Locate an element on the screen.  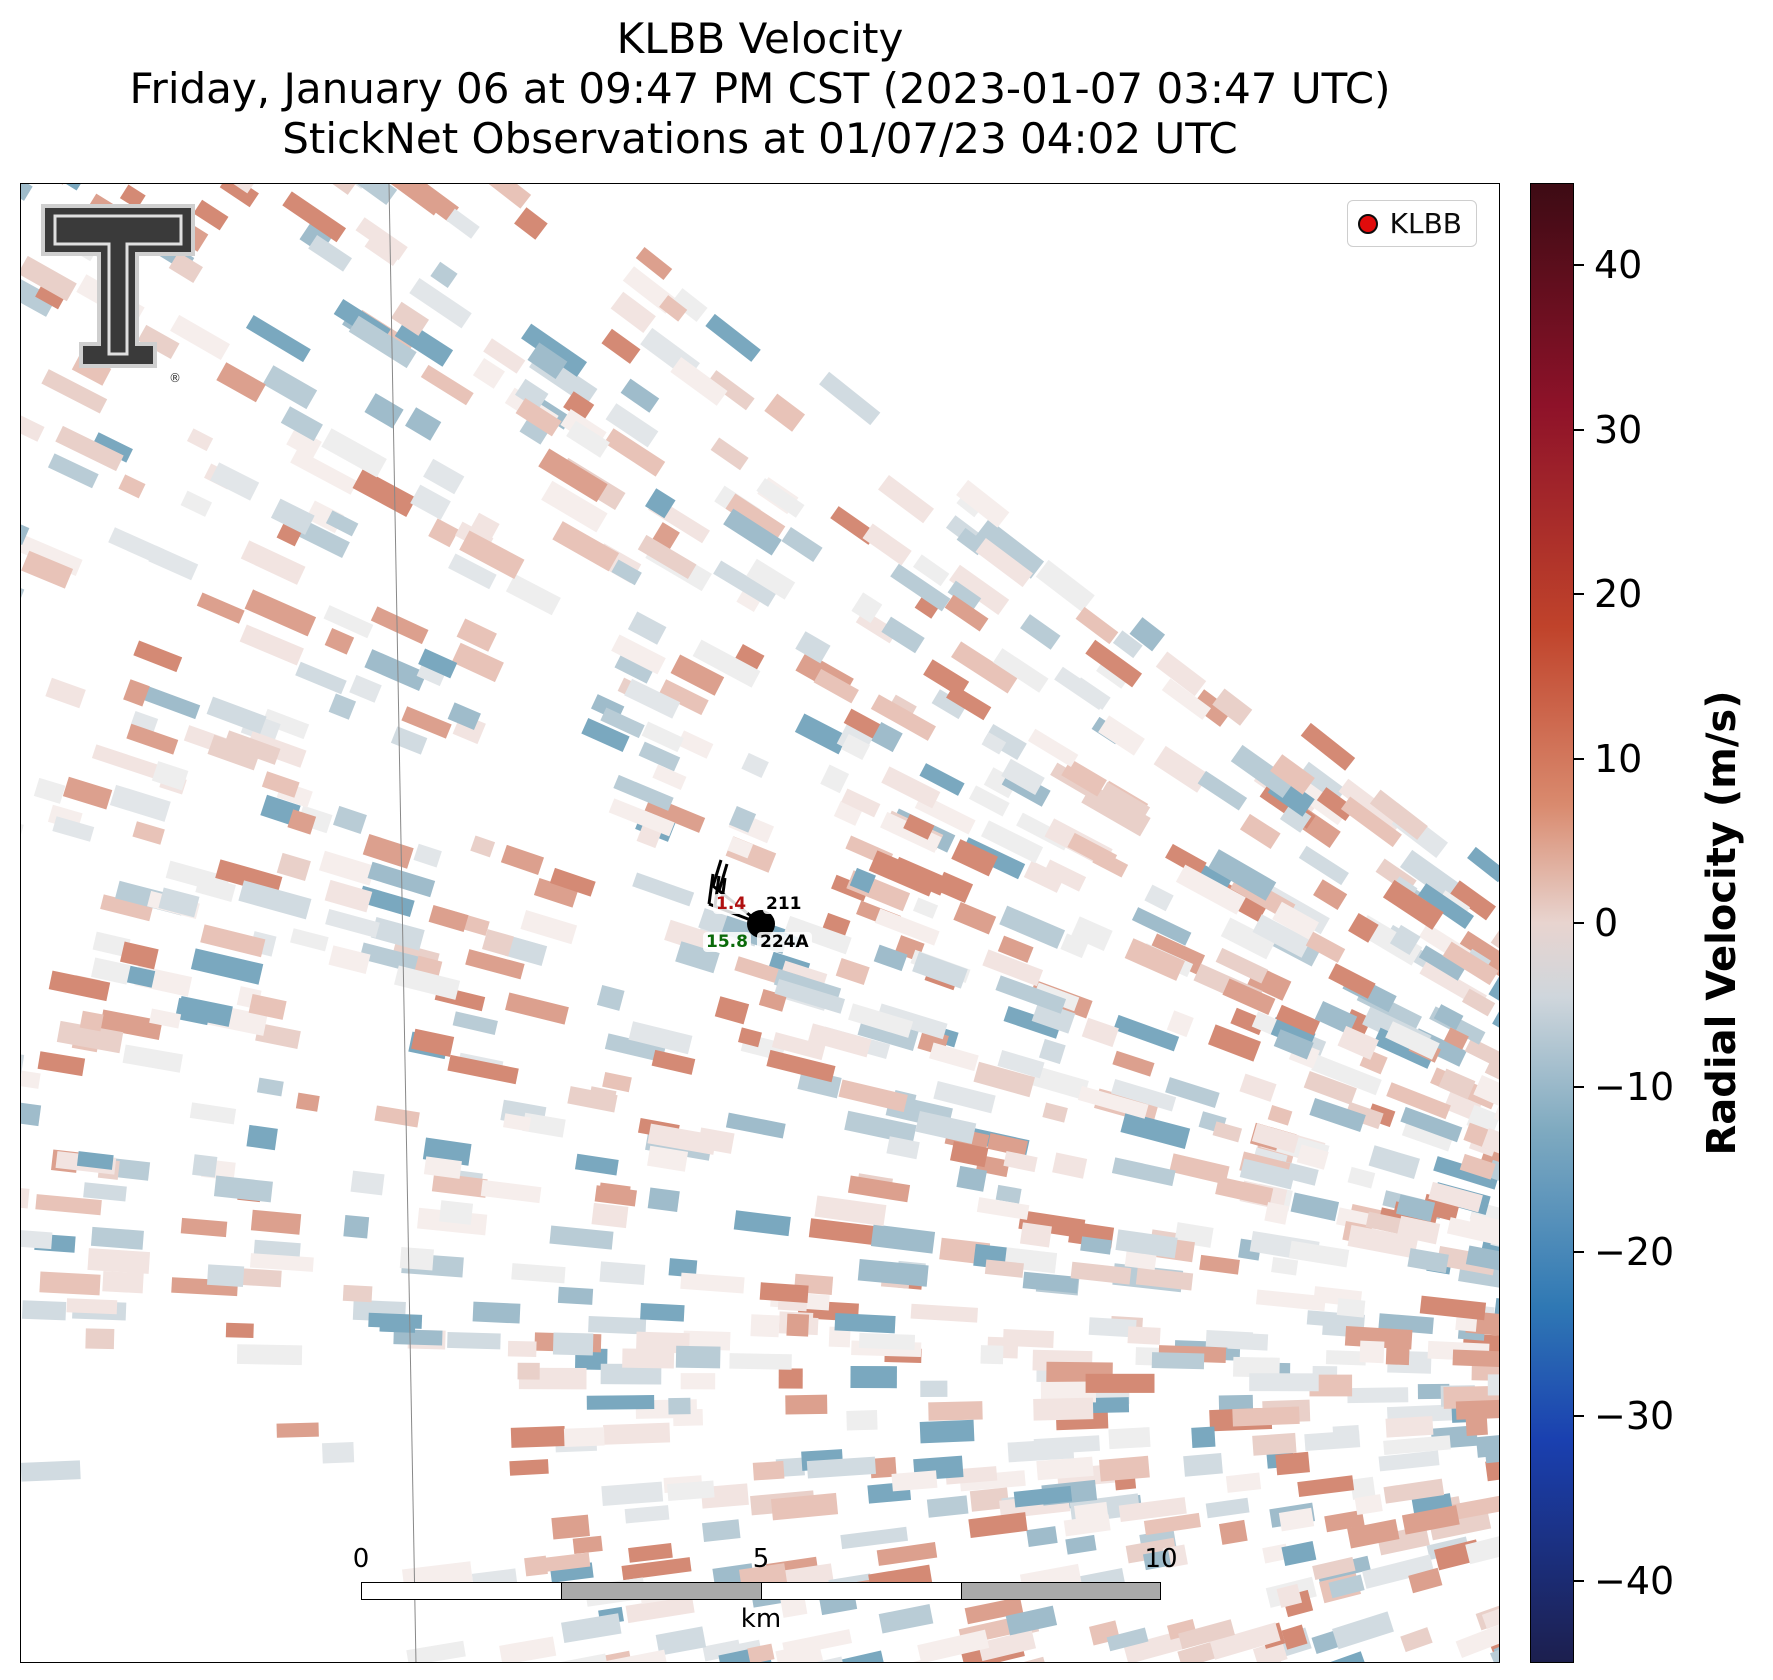
station-224a-value: 15.8 is located at coordinates (727, 942).